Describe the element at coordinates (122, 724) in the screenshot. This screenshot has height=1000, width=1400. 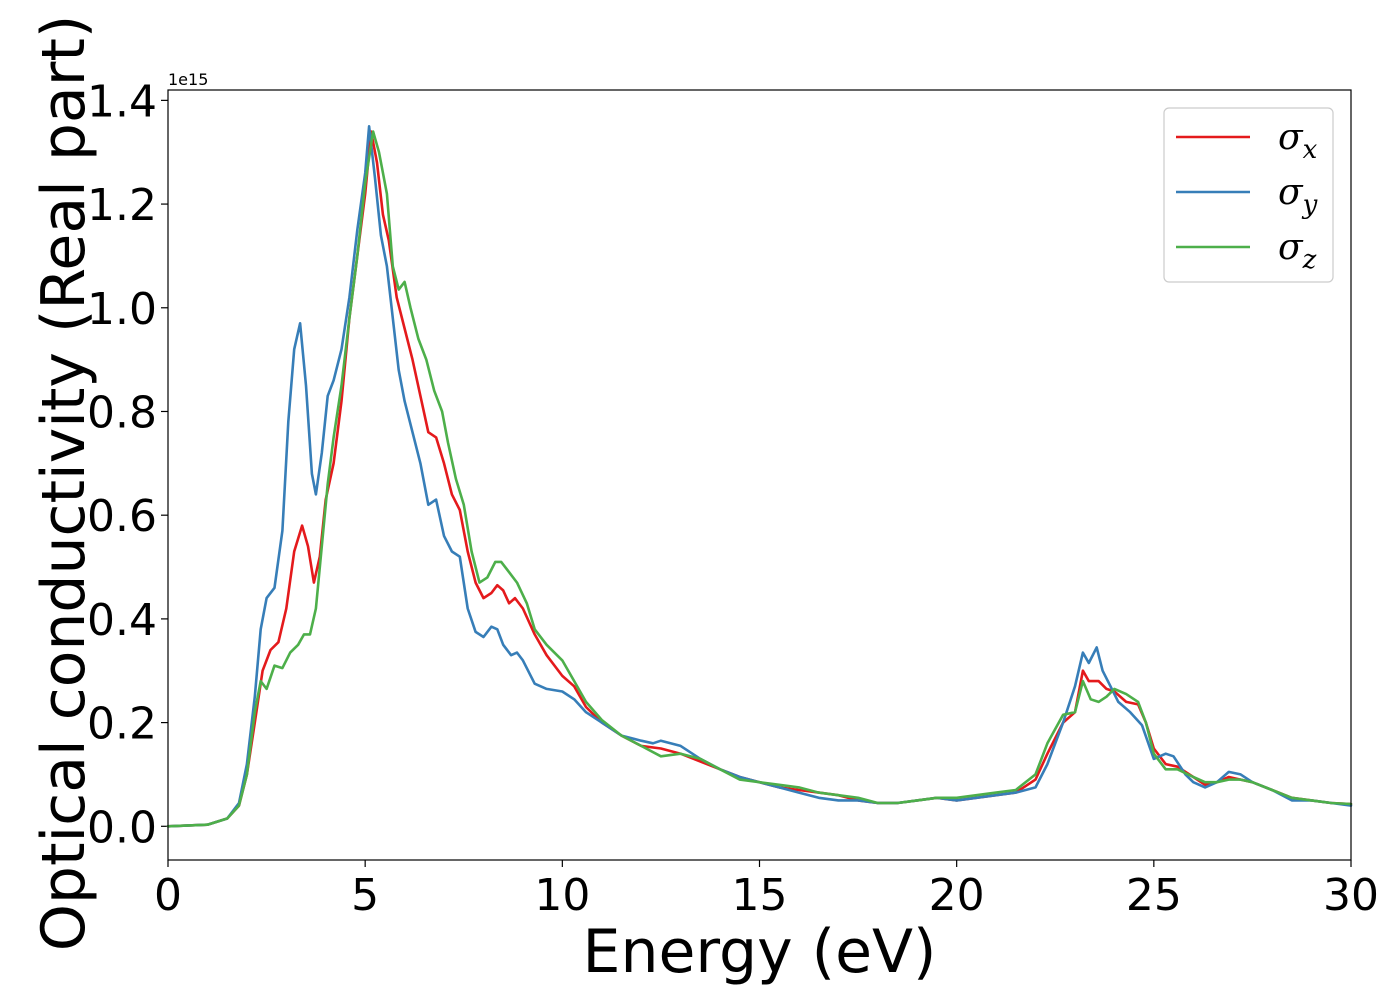
I see `y-tick-label: 0.2` at that location.